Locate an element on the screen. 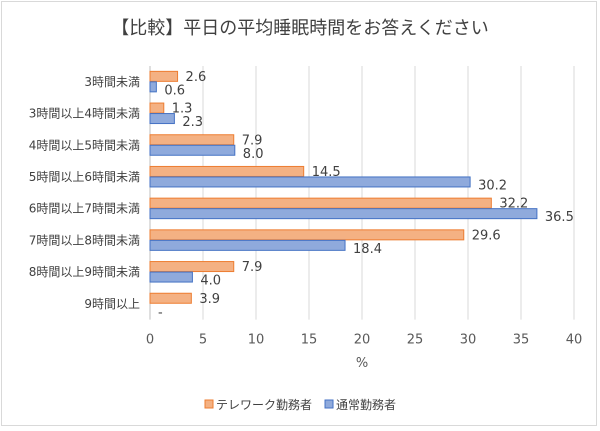 This screenshot has height=431, width=600. legend: テレワーク勤務者 通常勤務者 is located at coordinates (300, 405).